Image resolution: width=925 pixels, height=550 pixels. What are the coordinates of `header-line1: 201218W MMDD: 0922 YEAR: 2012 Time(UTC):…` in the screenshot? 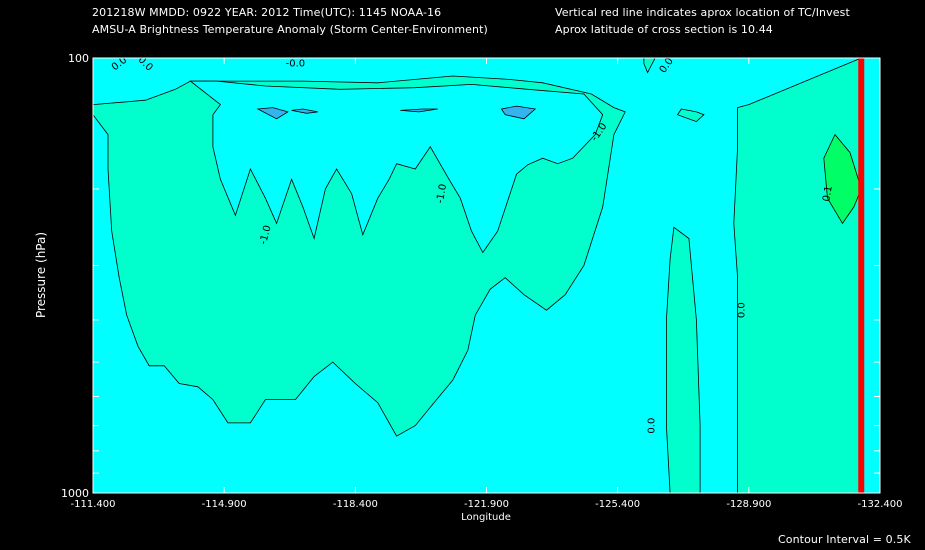 It's located at (267, 12).